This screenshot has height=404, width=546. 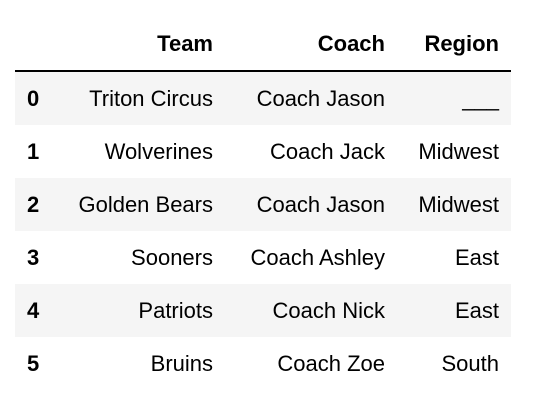 I want to click on table-row: 0 Triton Circus Coach Jason ___, so click(x=263, y=98).